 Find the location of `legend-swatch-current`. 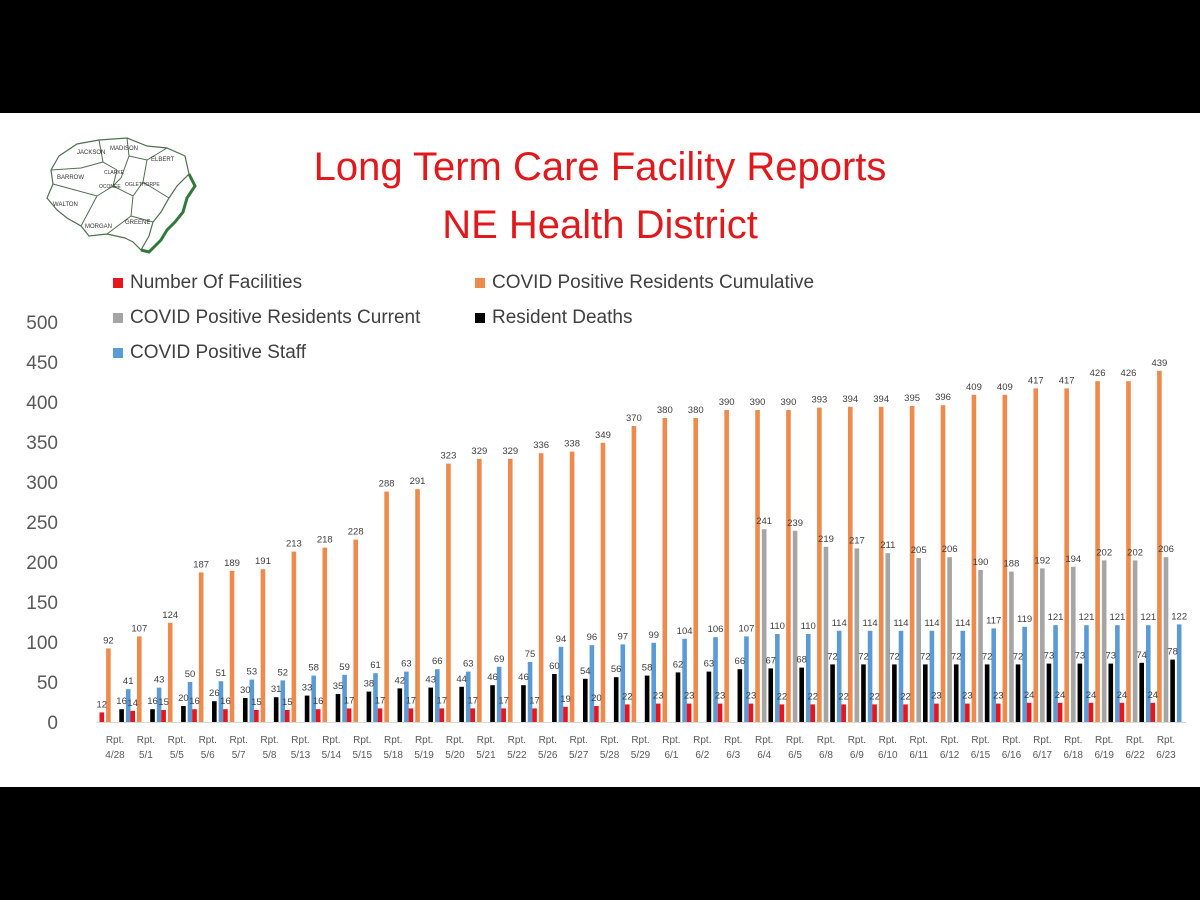

legend-swatch-current is located at coordinates (118, 318).